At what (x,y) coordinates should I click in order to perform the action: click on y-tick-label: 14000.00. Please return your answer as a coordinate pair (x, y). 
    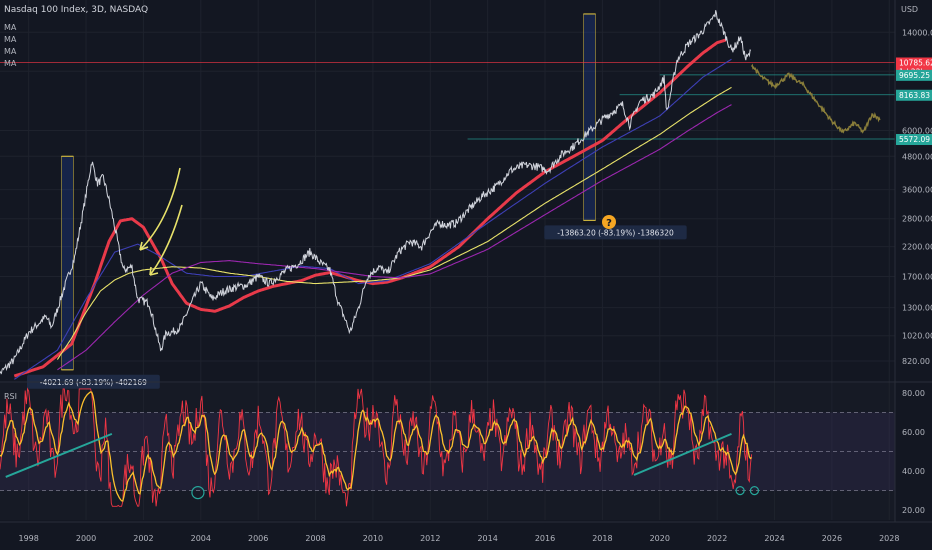
    Looking at the image, I should click on (917, 32).